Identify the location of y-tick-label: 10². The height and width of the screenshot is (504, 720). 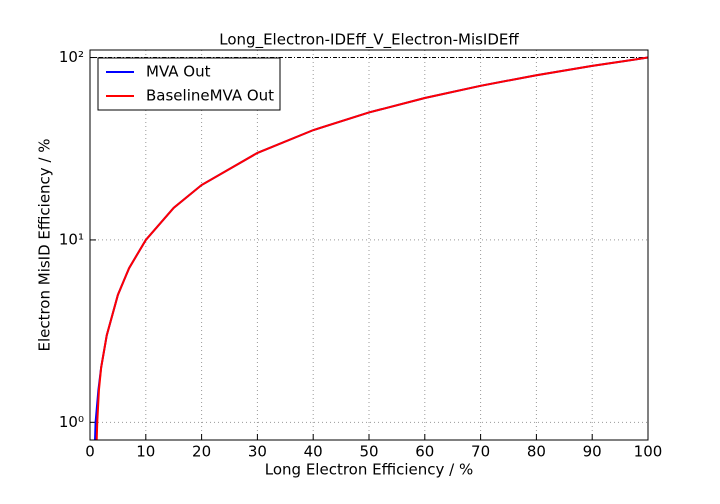
(71, 57).